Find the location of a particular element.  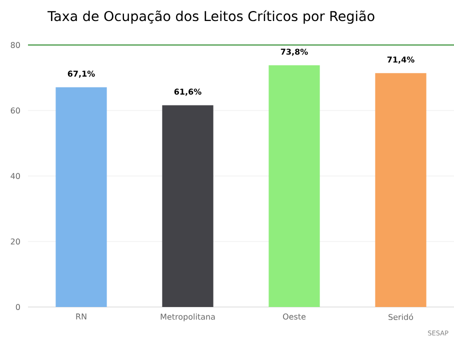

y-tick-label: 40 is located at coordinates (15, 176).